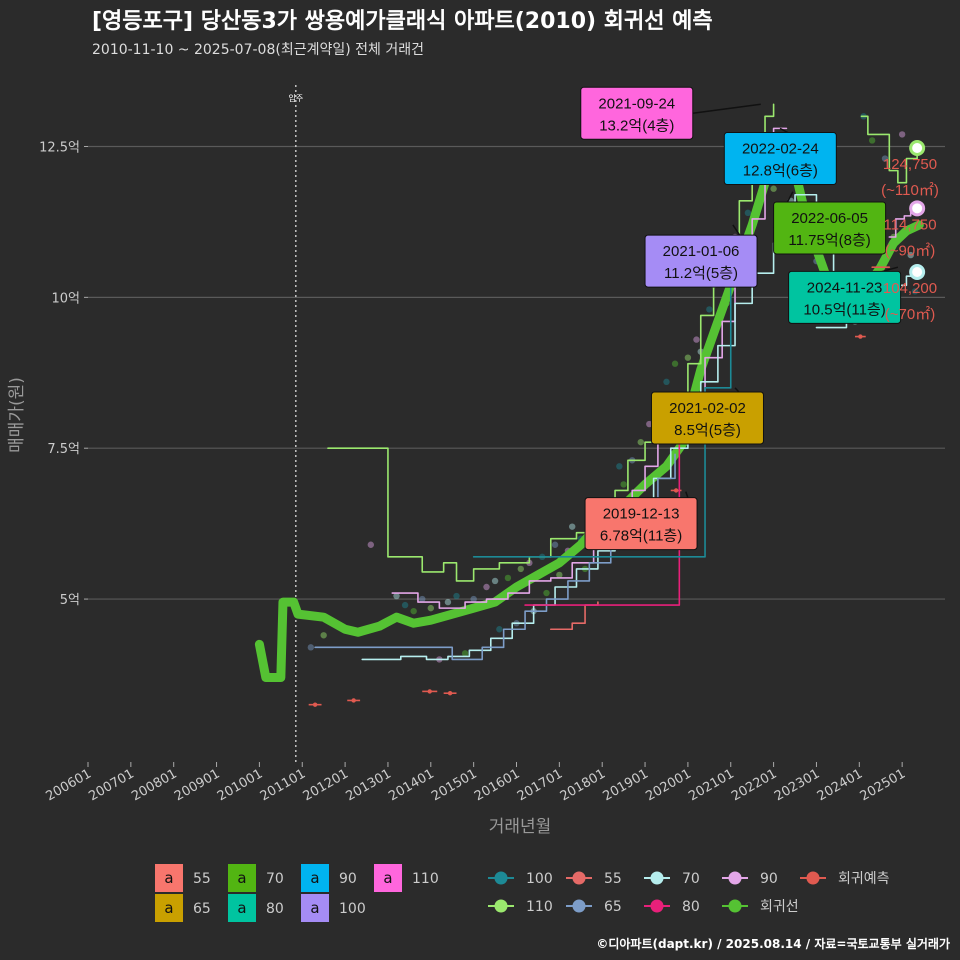  I want to click on y-tick-label: 5억, so click(70, 600).